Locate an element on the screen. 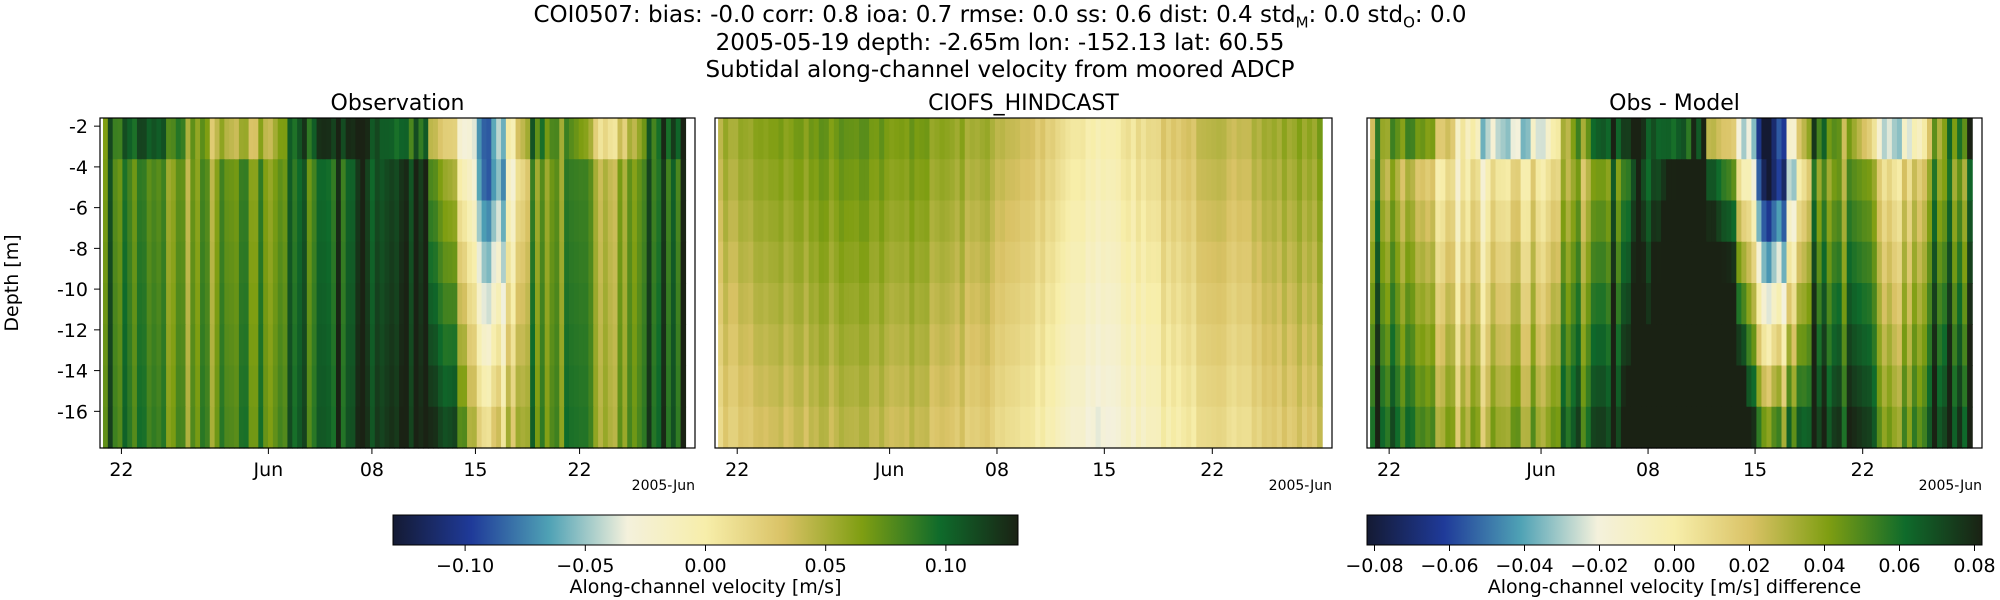 This screenshot has width=2000, height=600. colorbar-tick-label: 0.08 is located at coordinates (1974, 566).